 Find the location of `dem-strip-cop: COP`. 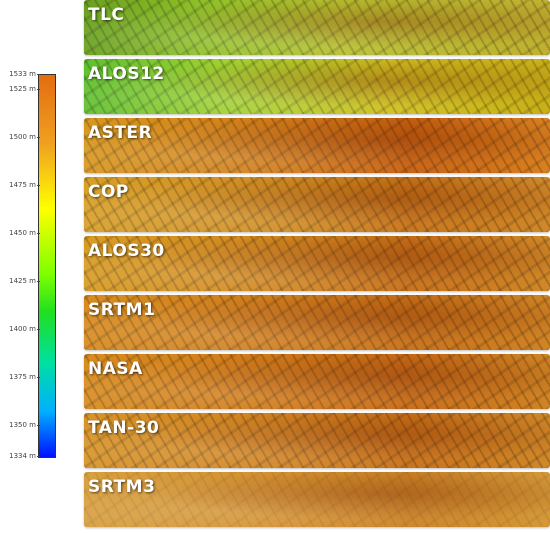

dem-strip-cop: COP is located at coordinates (317, 204).